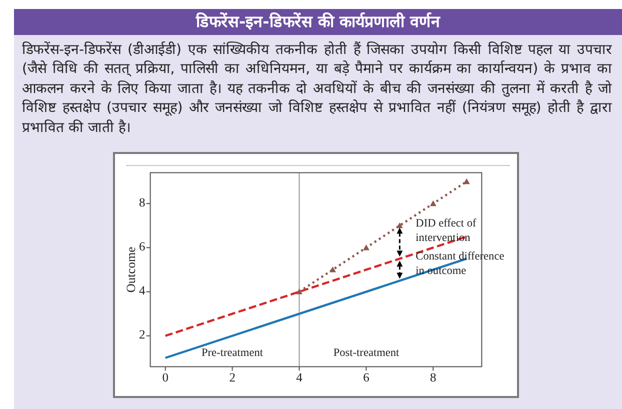 Image resolution: width=622 pixels, height=409 pixels. What do you see at coordinates (142, 247) in the screenshot?
I see `y-tick-label: 6` at bounding box center [142, 247].